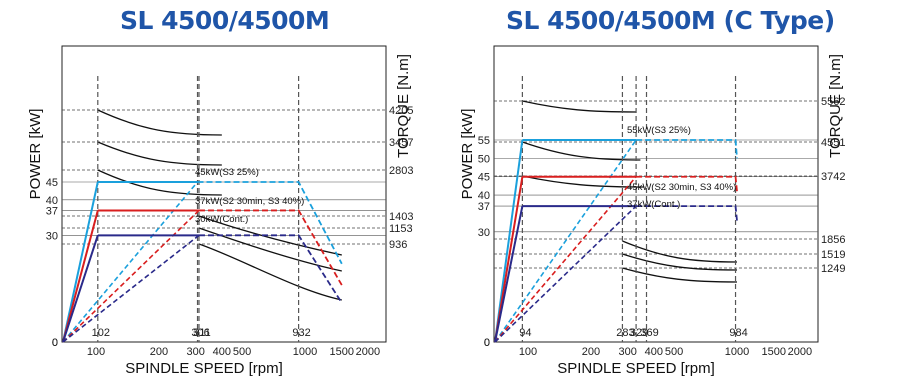 This screenshot has height=377, width=901. What do you see at coordinates (649, 333) in the screenshot?
I see `speed-marker-label: 369` at bounding box center [649, 333].